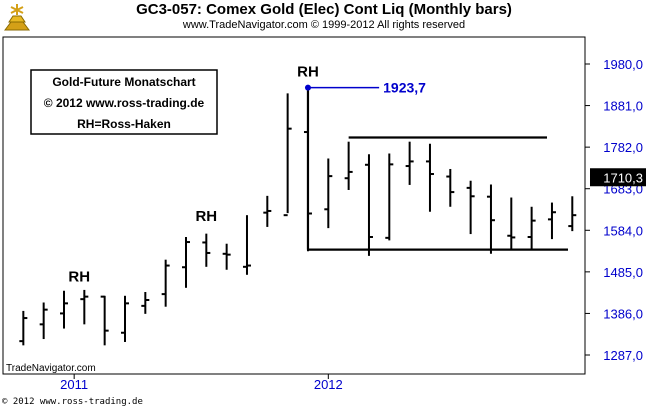 The height and width of the screenshot is (408, 648). What do you see at coordinates (307, 87) in the screenshot?
I see `high-marker-dot` at bounding box center [307, 87].